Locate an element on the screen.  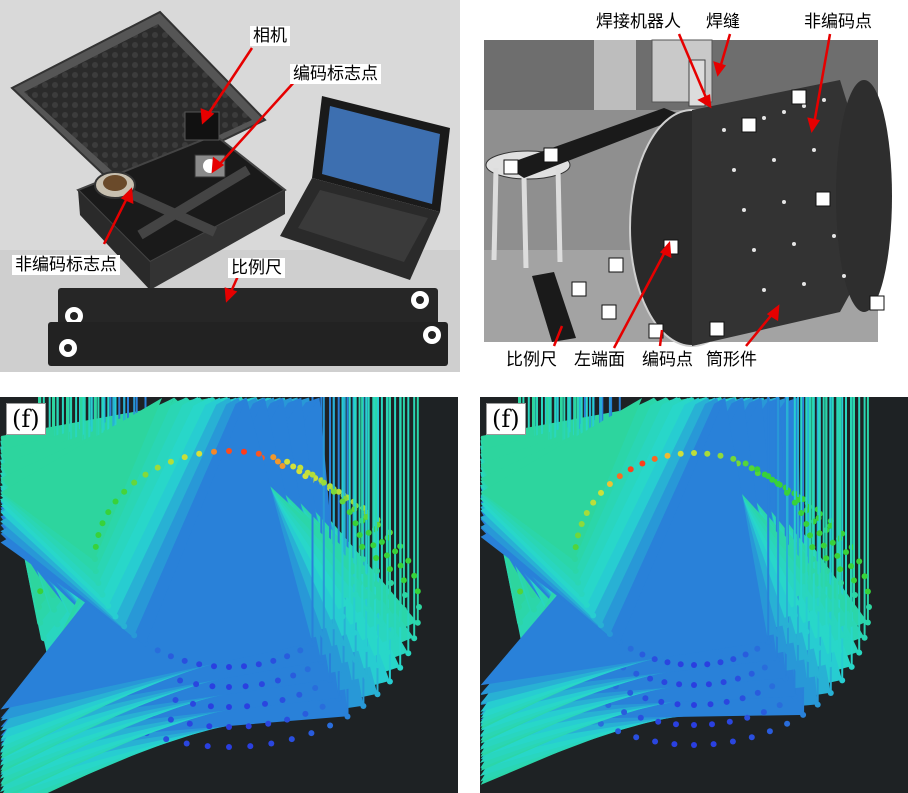
scale-bar-lower is located at coordinates (248, 344).